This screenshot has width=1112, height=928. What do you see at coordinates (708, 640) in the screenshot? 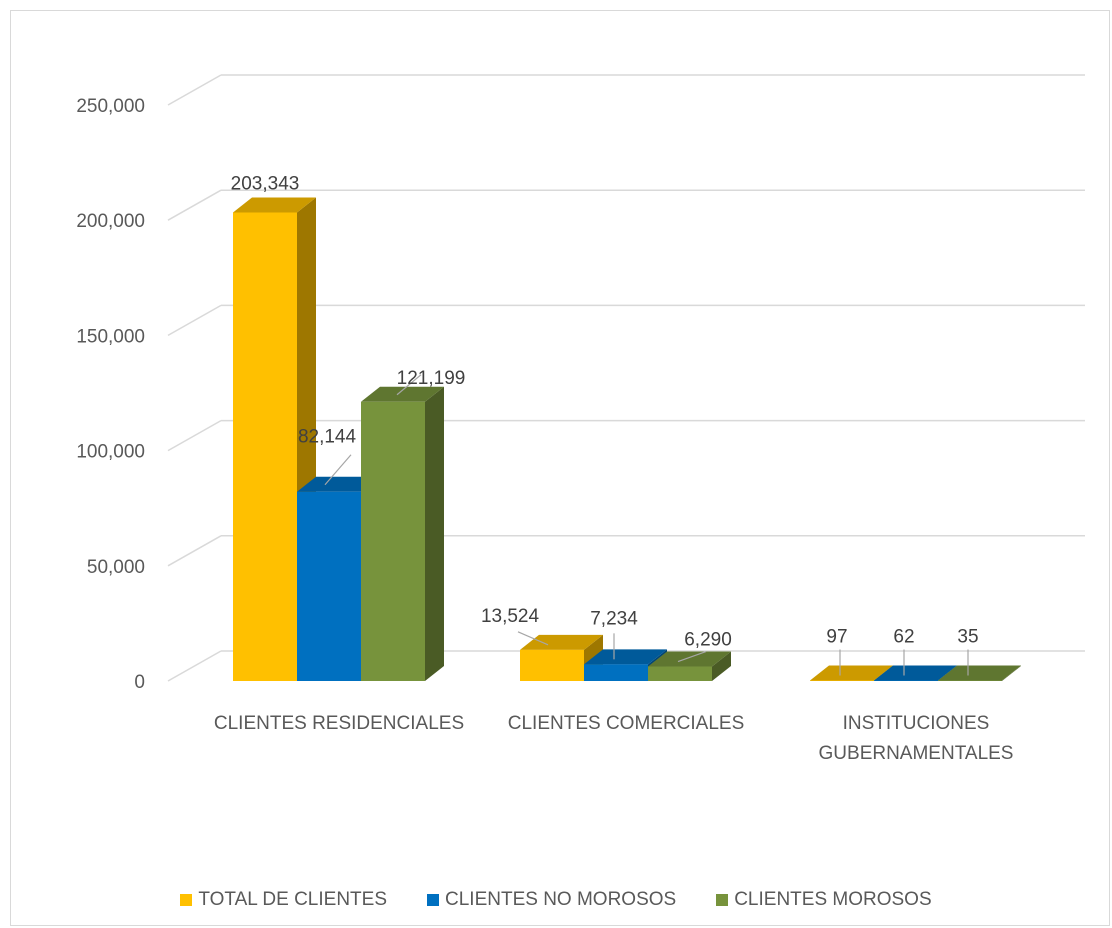
I see `data-label: 6,290` at bounding box center [708, 640].